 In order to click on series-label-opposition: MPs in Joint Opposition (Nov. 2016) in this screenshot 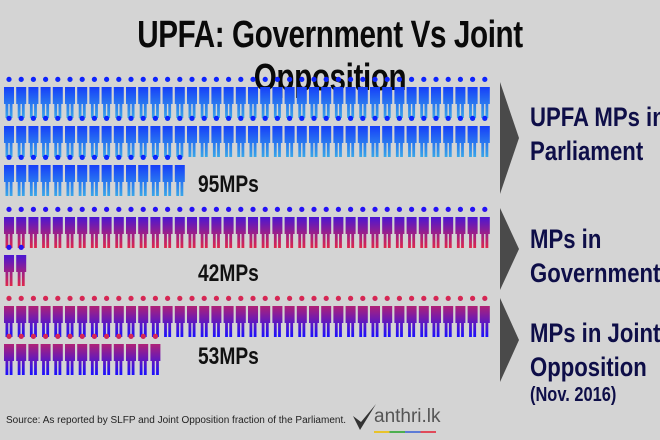, I will do `click(595, 361)`.